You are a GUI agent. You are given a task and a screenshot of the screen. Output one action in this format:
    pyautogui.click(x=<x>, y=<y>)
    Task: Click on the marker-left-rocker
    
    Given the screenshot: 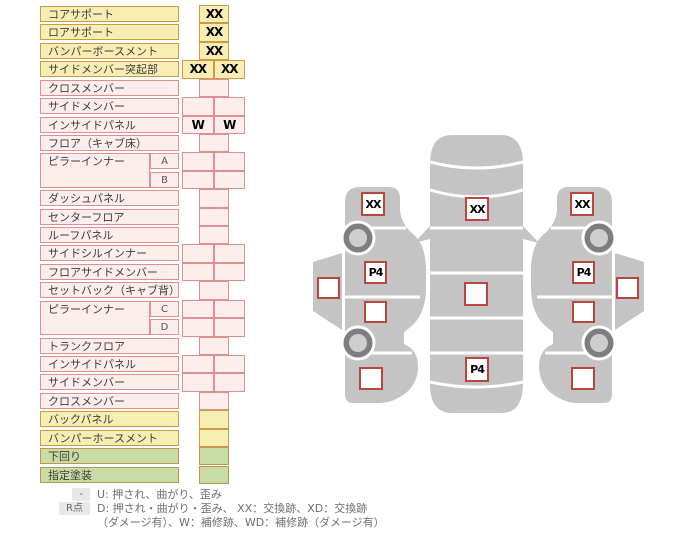 What is the action you would take?
    pyautogui.click(x=375, y=312)
    